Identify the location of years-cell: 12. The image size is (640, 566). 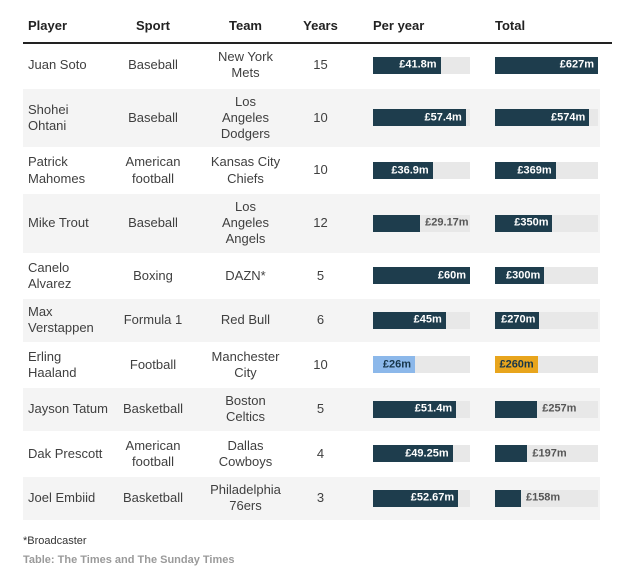
(320, 222).